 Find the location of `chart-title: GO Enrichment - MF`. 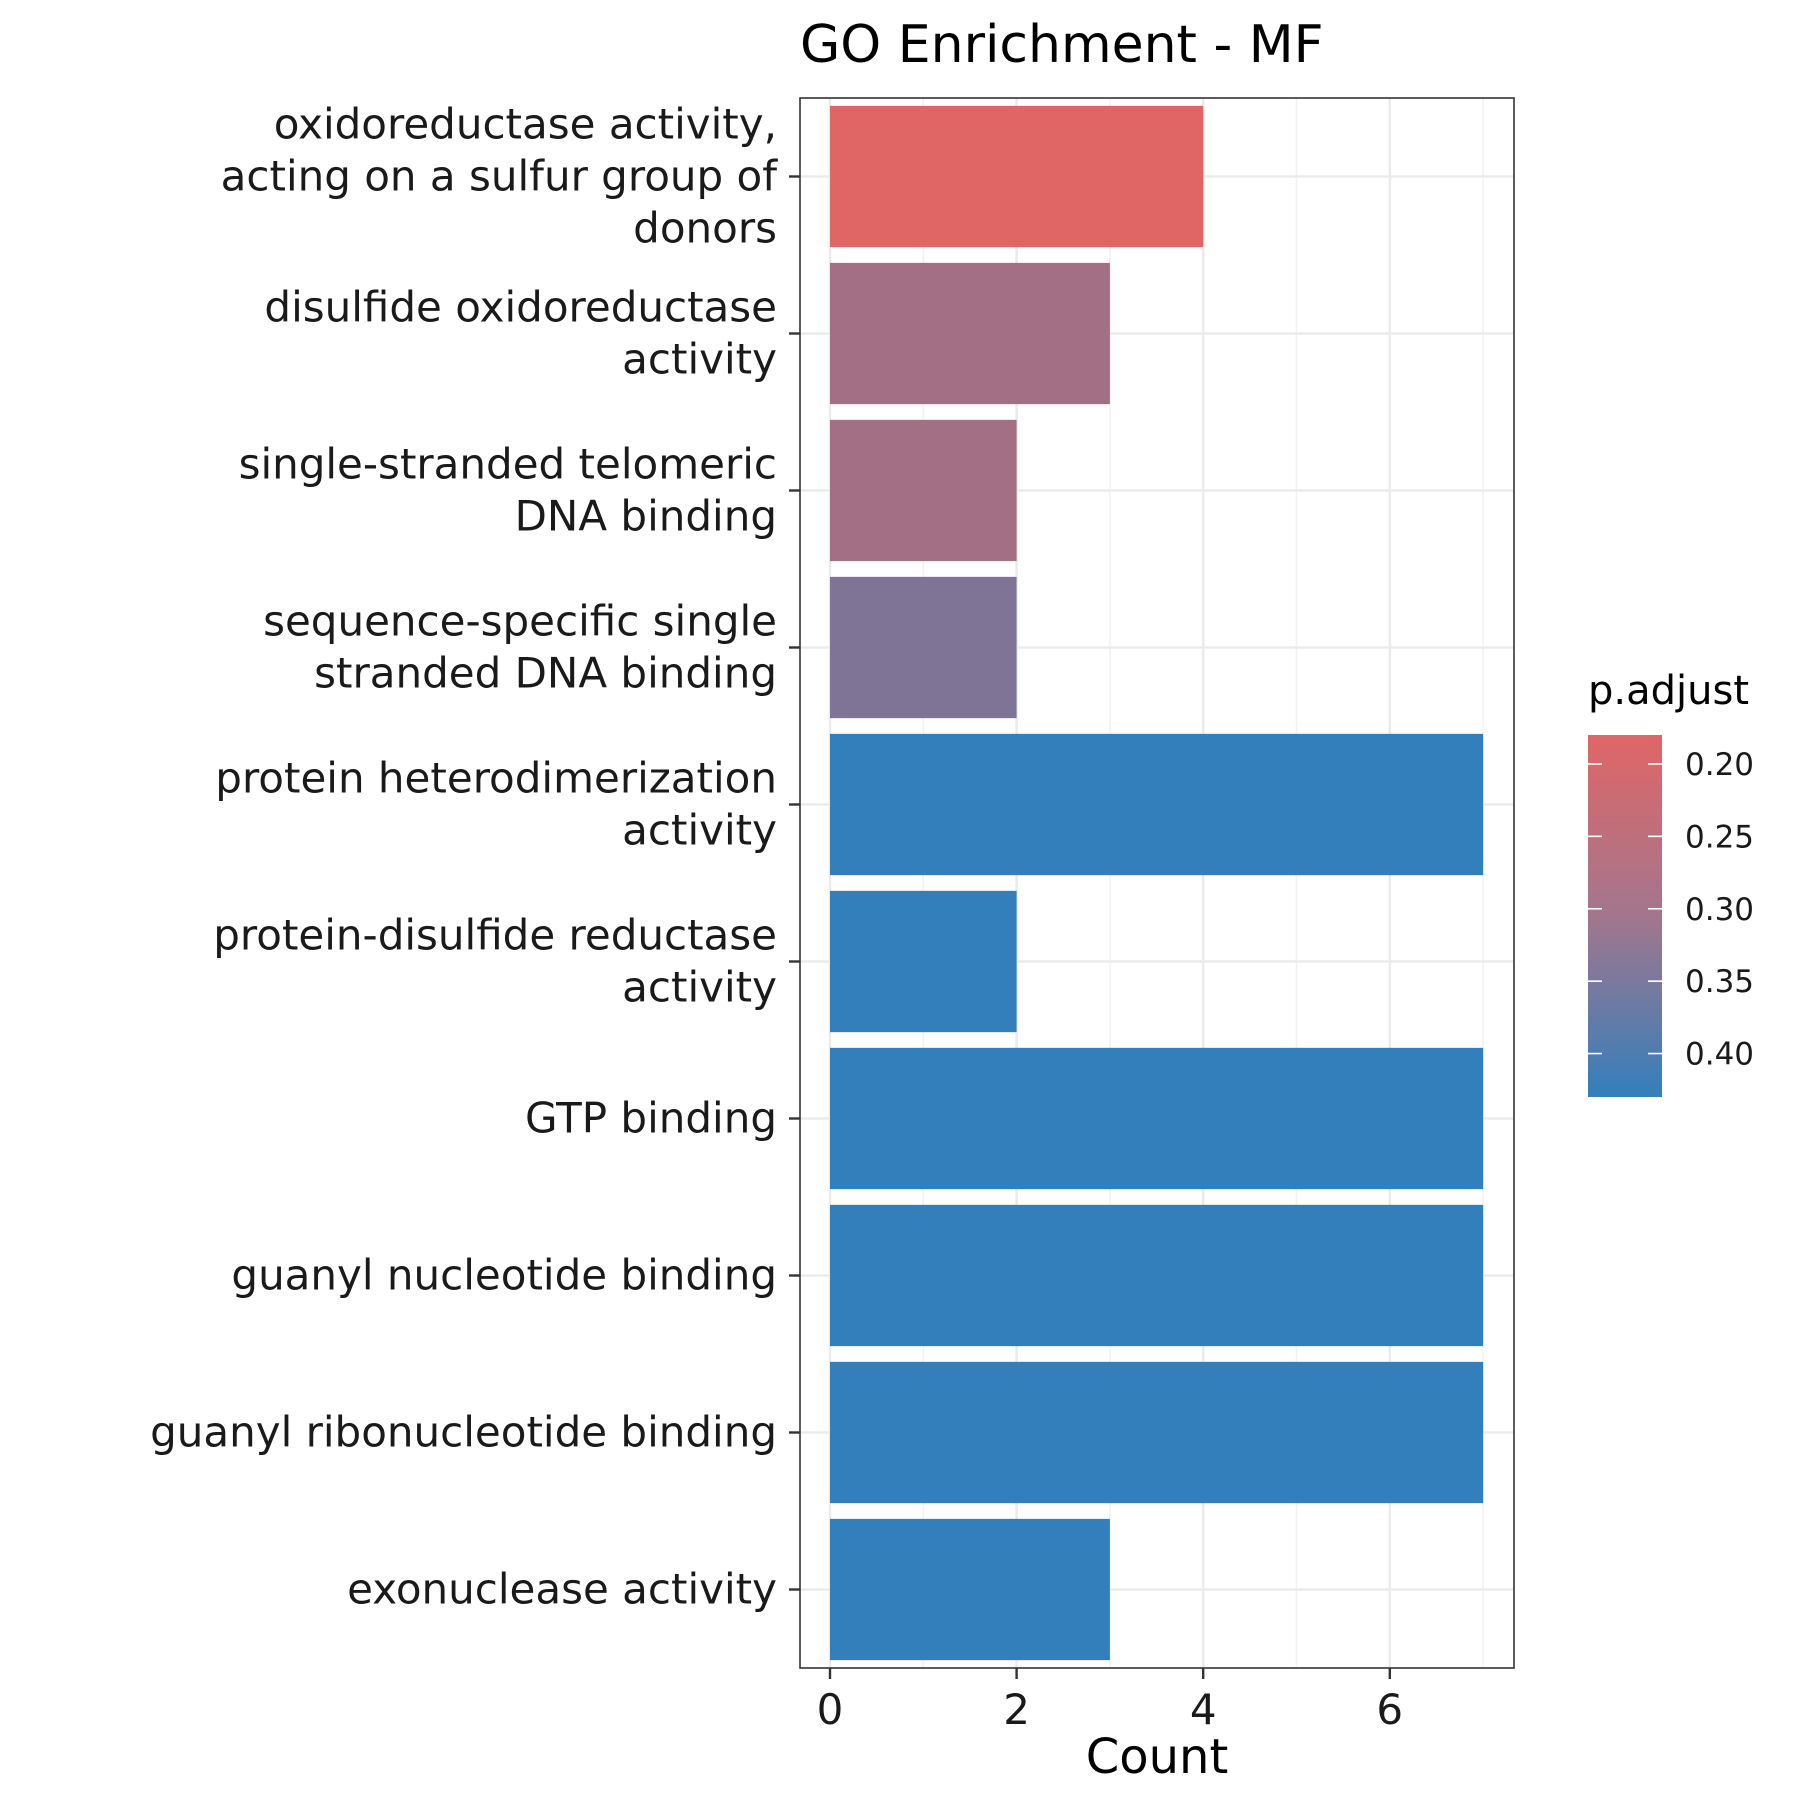

chart-title: GO Enrichment - MF is located at coordinates (1062, 45).